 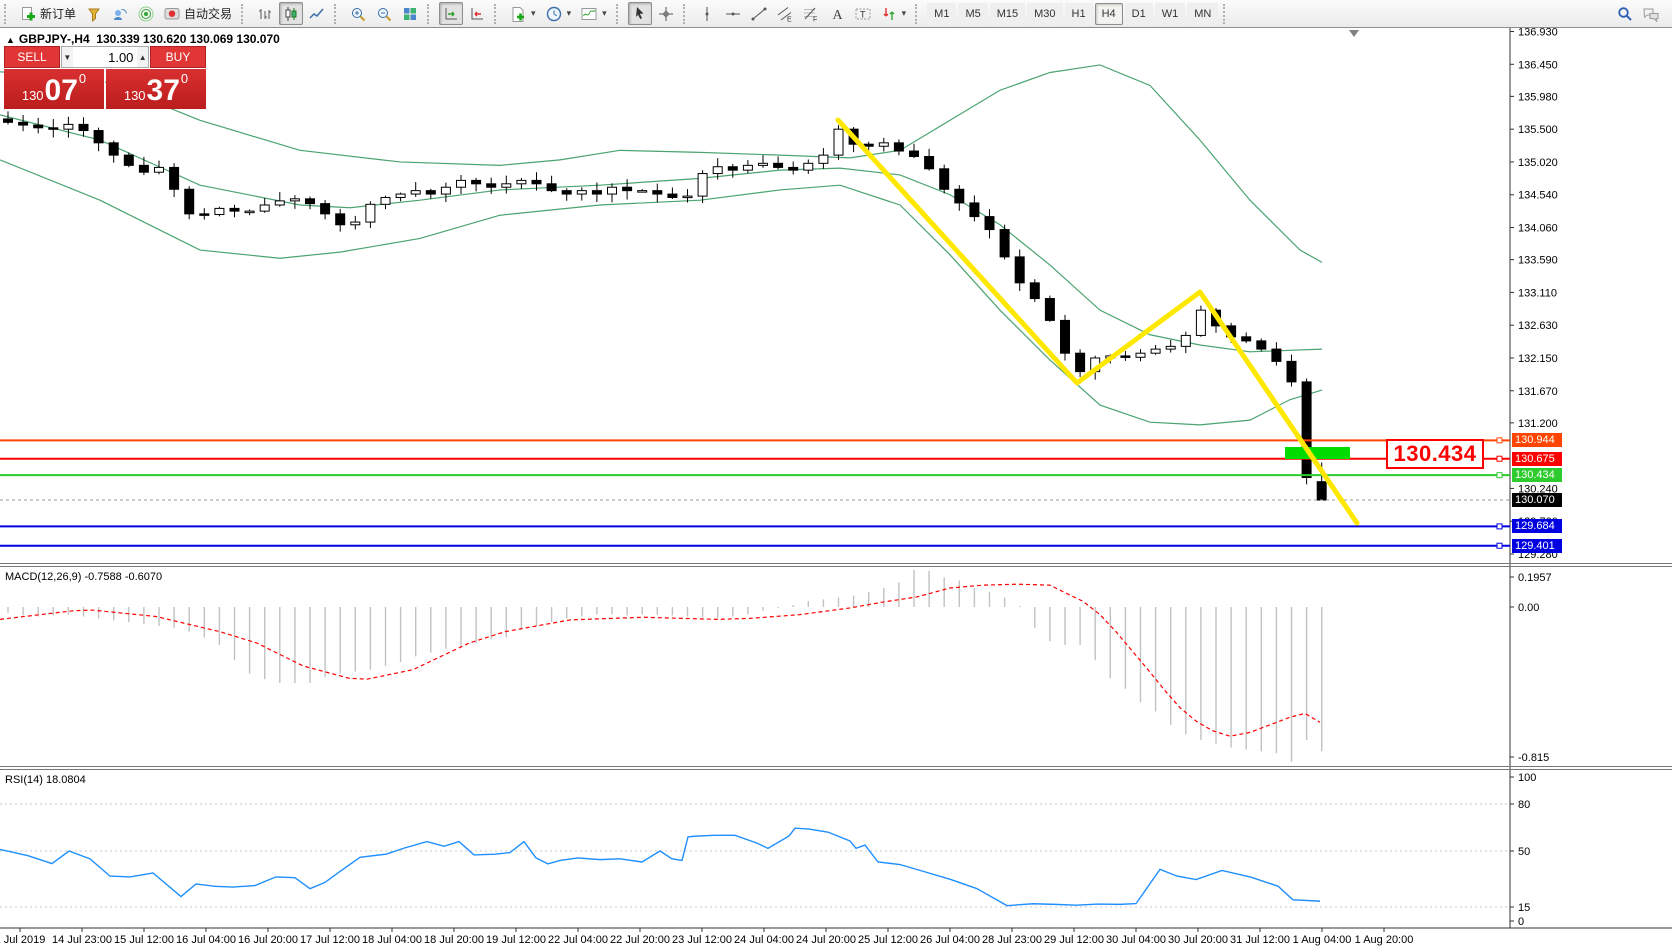 What do you see at coordinates (516, 940) in the screenshot?
I see `time-axis-label: 19 Jul 12:00` at bounding box center [516, 940].